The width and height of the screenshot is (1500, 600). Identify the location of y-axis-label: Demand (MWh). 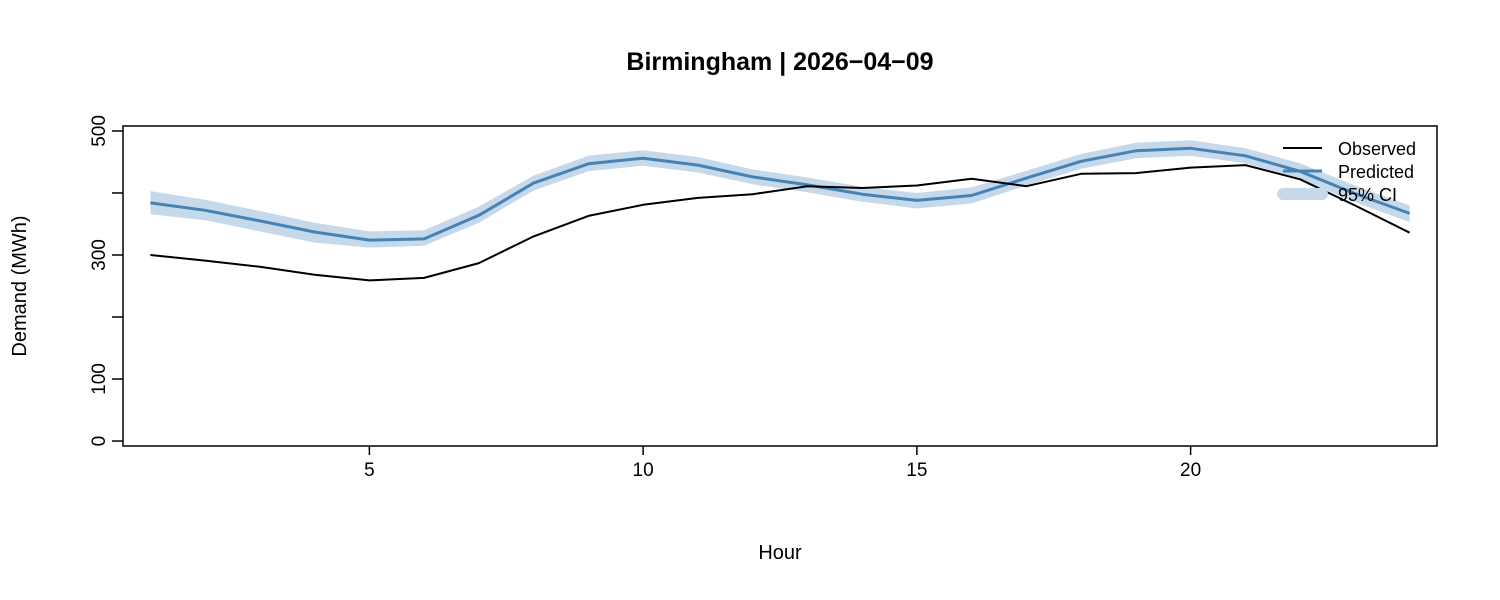
(20, 285).